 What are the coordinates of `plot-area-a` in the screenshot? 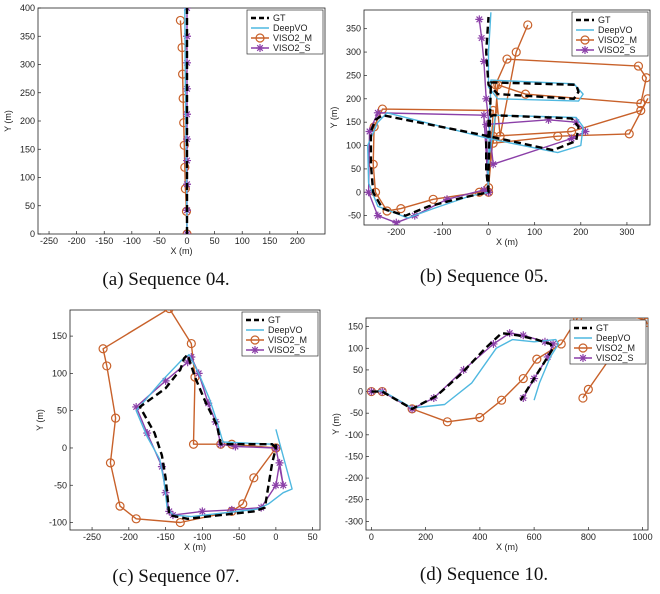 It's located at (183, 121).